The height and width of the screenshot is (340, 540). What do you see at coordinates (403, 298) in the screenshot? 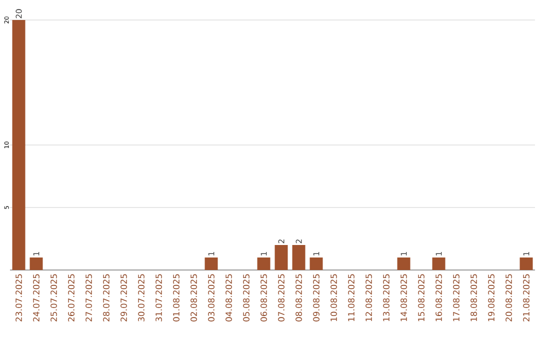
I see `x-tick-label: 14.08.2025` at bounding box center [403, 298].